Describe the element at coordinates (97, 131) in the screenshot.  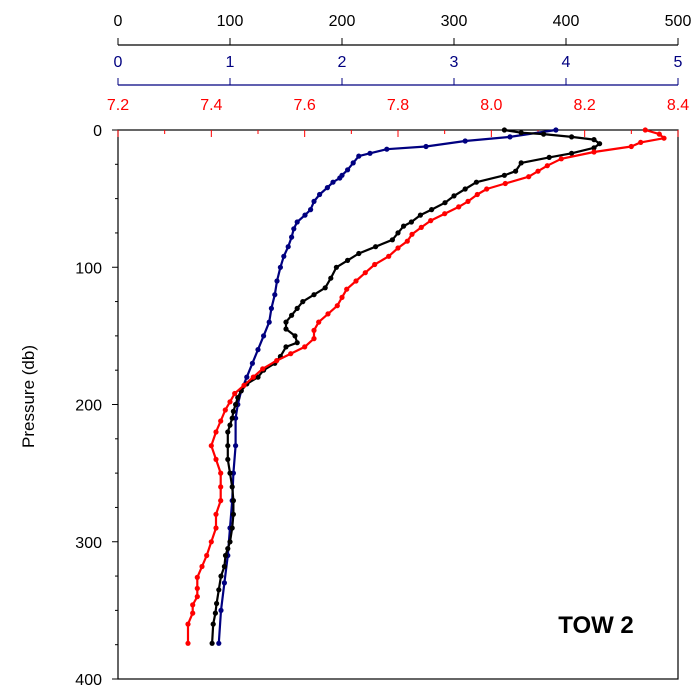
I see `y-tick-label: 0` at that location.